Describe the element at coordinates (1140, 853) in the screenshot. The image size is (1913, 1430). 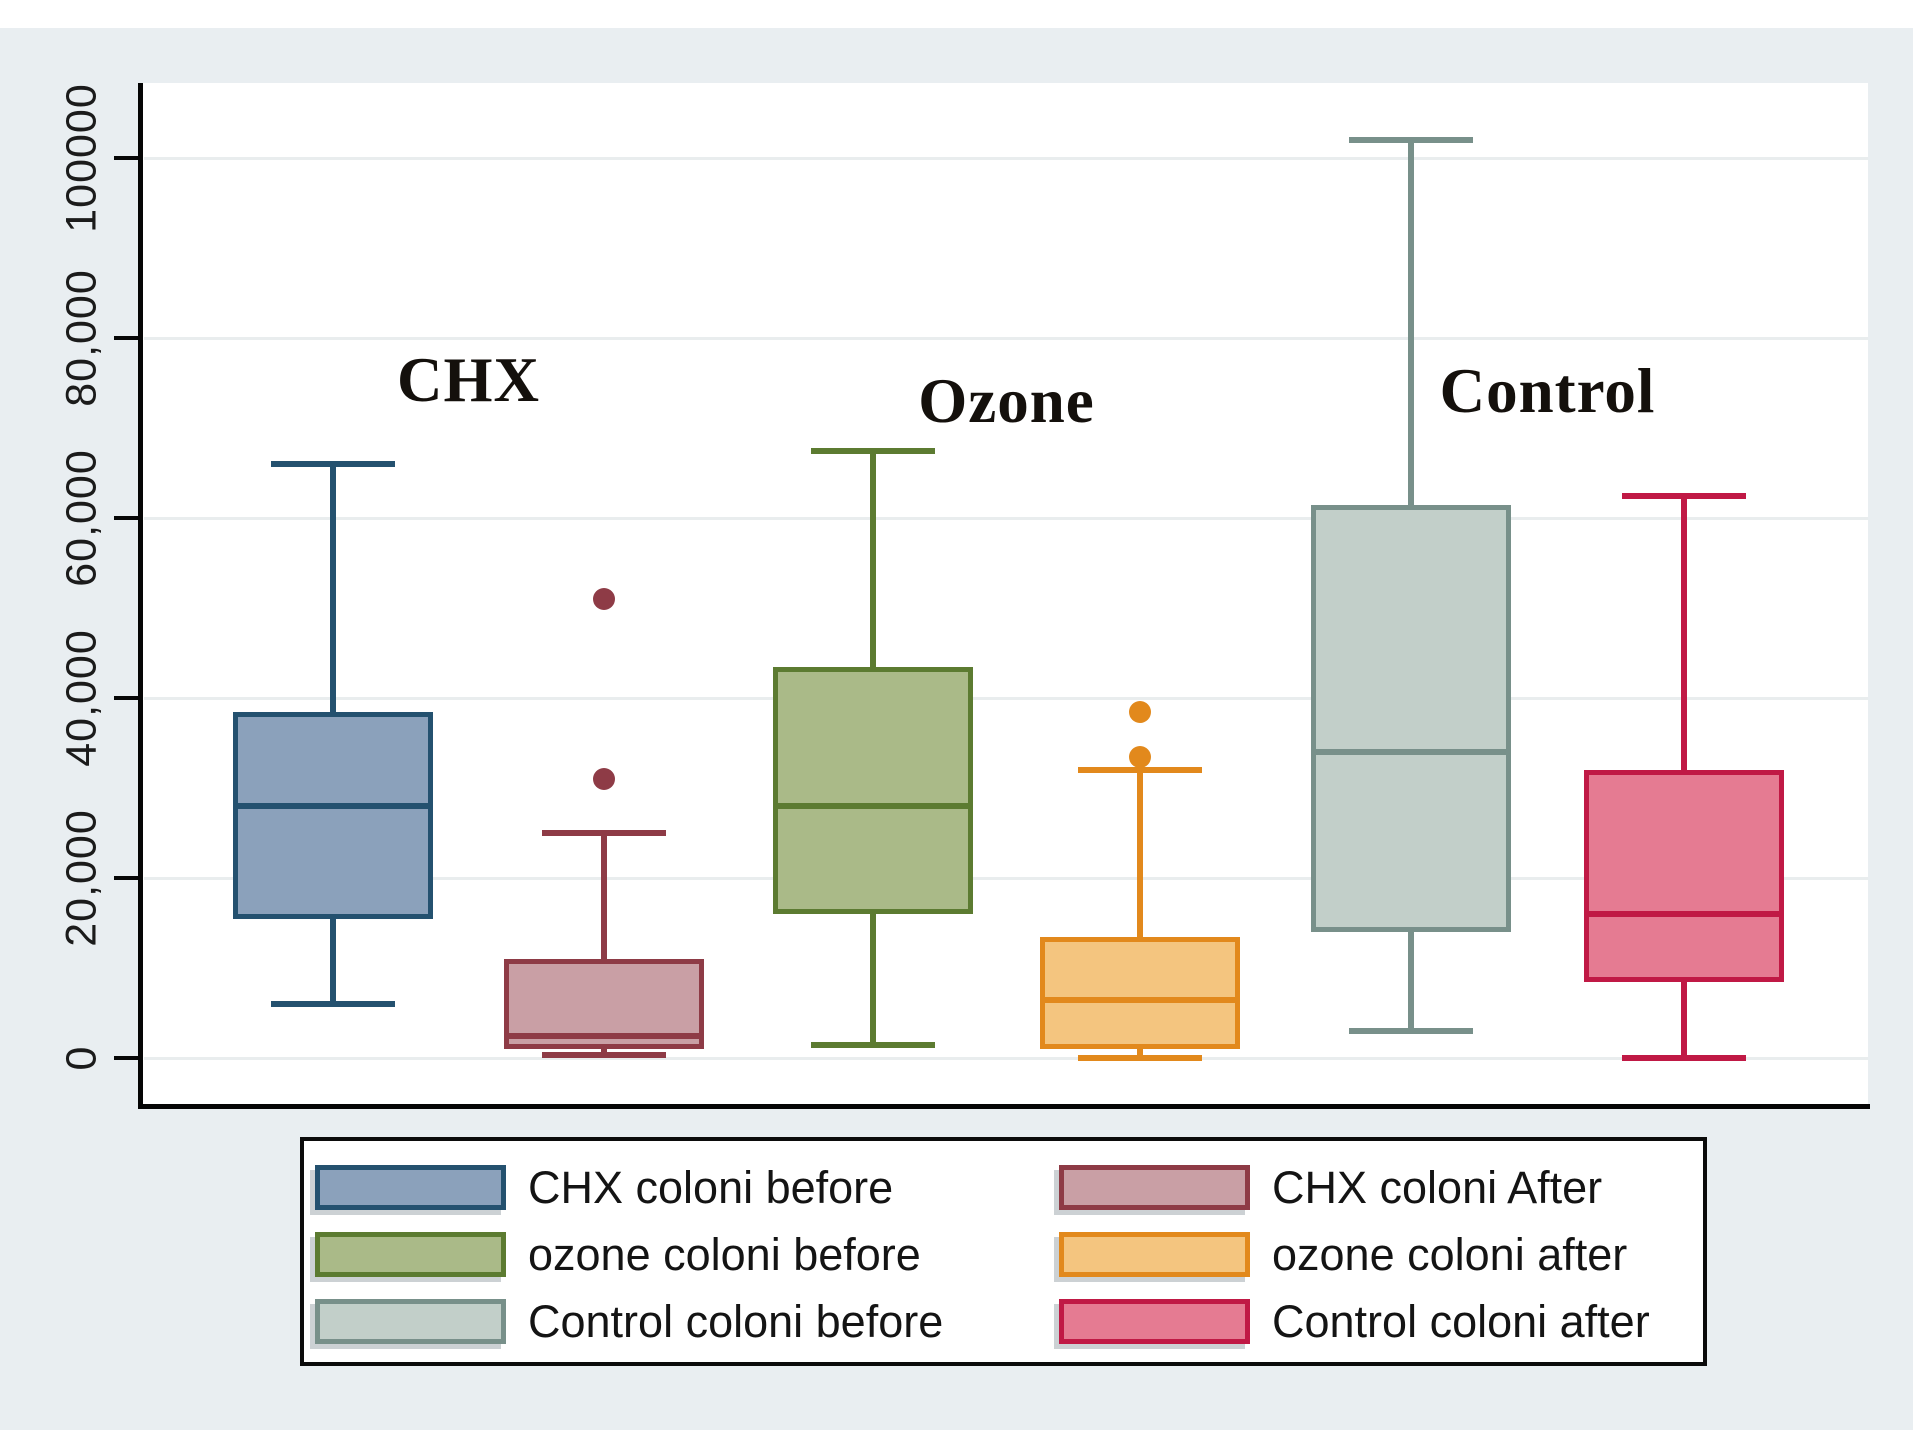
I see `whisker-upper-ozone-coloni-after` at that location.